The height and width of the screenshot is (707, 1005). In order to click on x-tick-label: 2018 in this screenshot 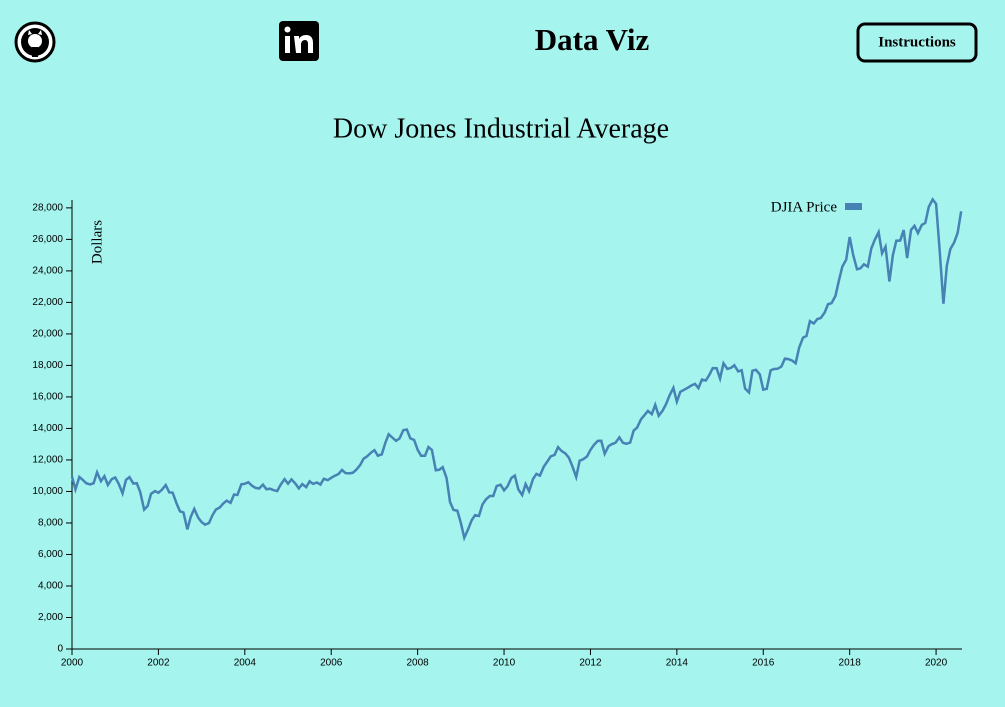, I will do `click(850, 663)`.